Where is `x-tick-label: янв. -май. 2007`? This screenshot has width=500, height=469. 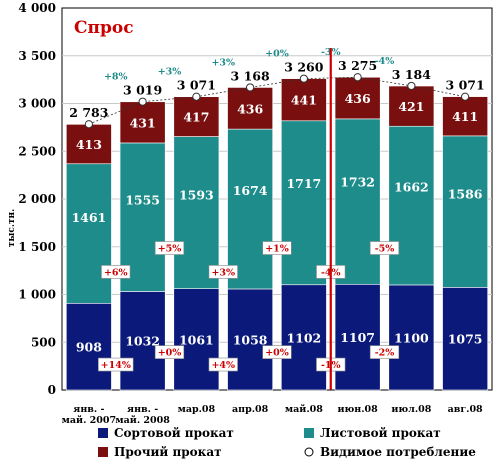 x-tick-label: янв. -май. 2007 is located at coordinates (89, 415).